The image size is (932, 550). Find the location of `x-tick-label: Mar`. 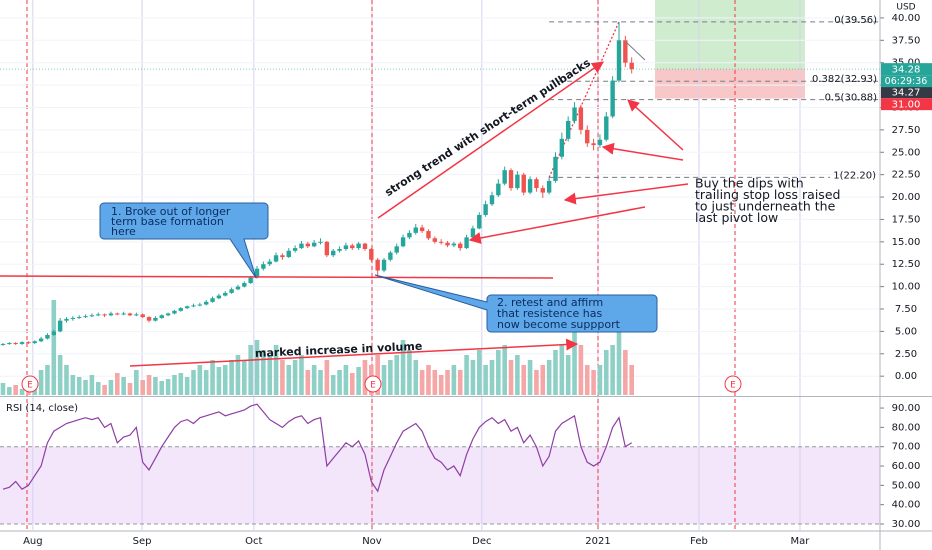

x-tick-label: Mar is located at coordinates (801, 541).